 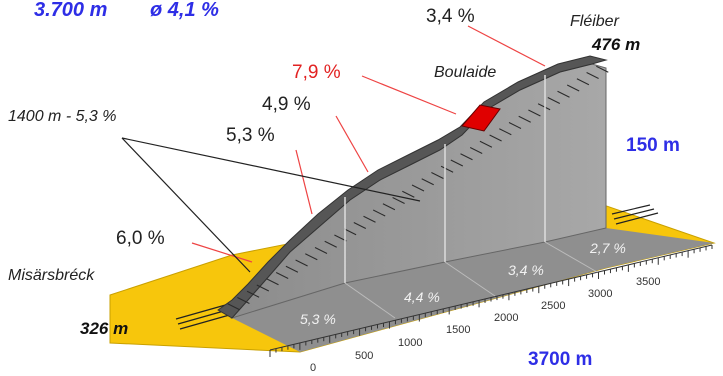 What do you see at coordinates (600, 294) in the screenshot?
I see `axis-tick-3000: 3000` at bounding box center [600, 294].